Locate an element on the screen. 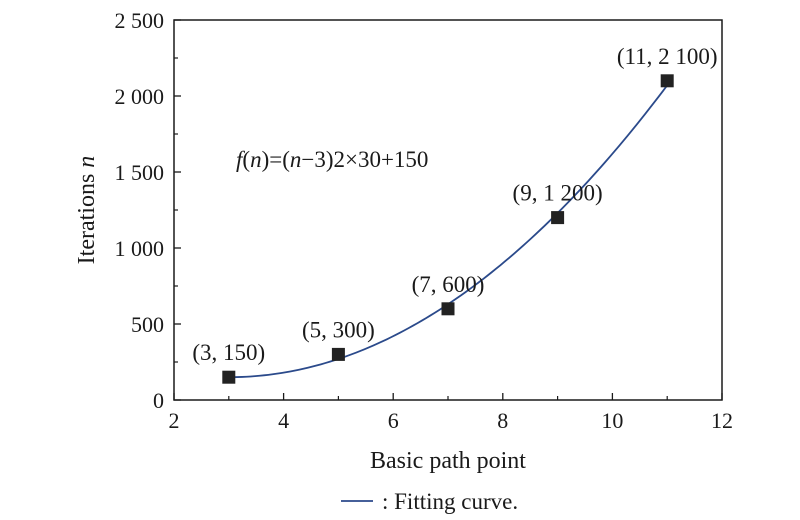 The image size is (800, 520). y-tick-label: 500 is located at coordinates (147, 324).